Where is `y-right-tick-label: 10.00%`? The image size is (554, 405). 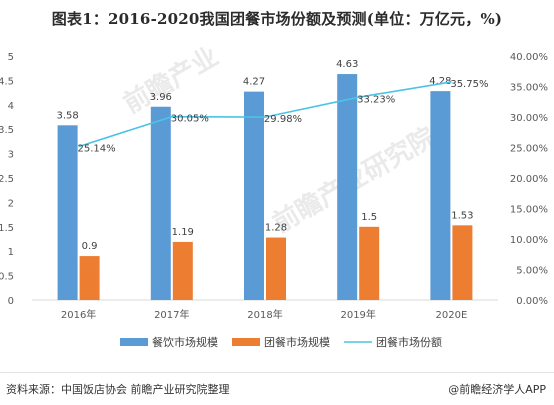
y-right-tick-label: 10.00% is located at coordinates (529, 240).